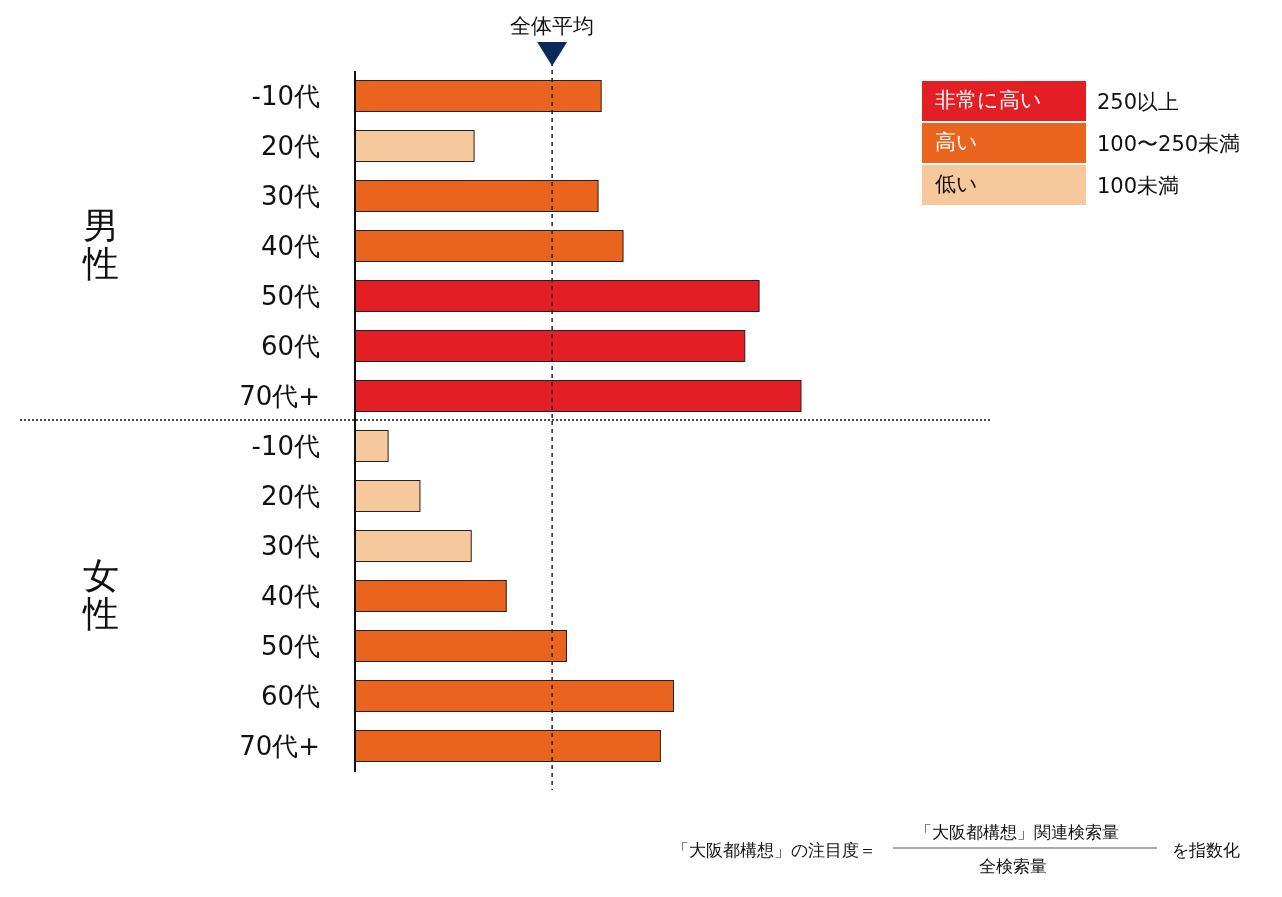  I want to click on y-axis-title: 女性, so click(100, 594).